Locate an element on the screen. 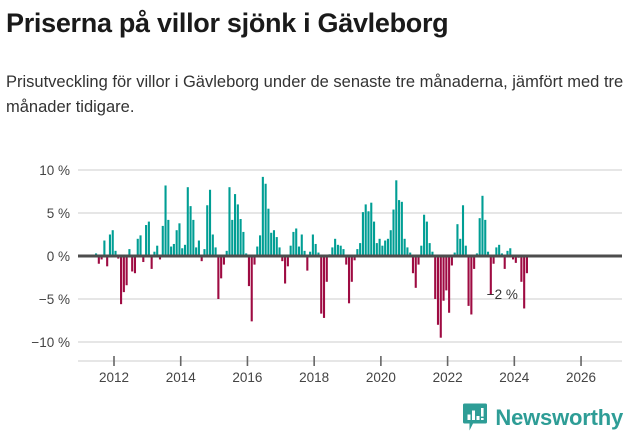 Image resolution: width=631 pixels, height=439 pixels. x-tick-label: 2020 is located at coordinates (381, 377).